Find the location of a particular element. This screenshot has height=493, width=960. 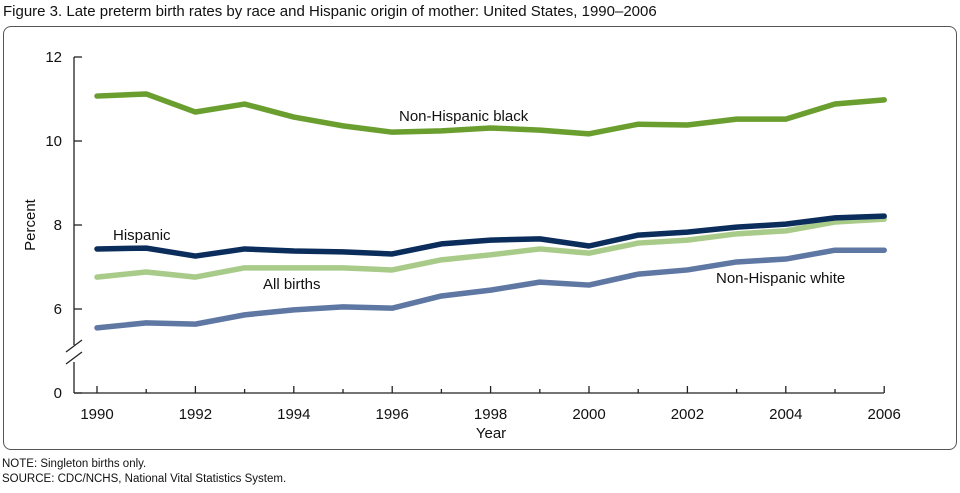

x-axis-label: Year is located at coordinates (491, 433).